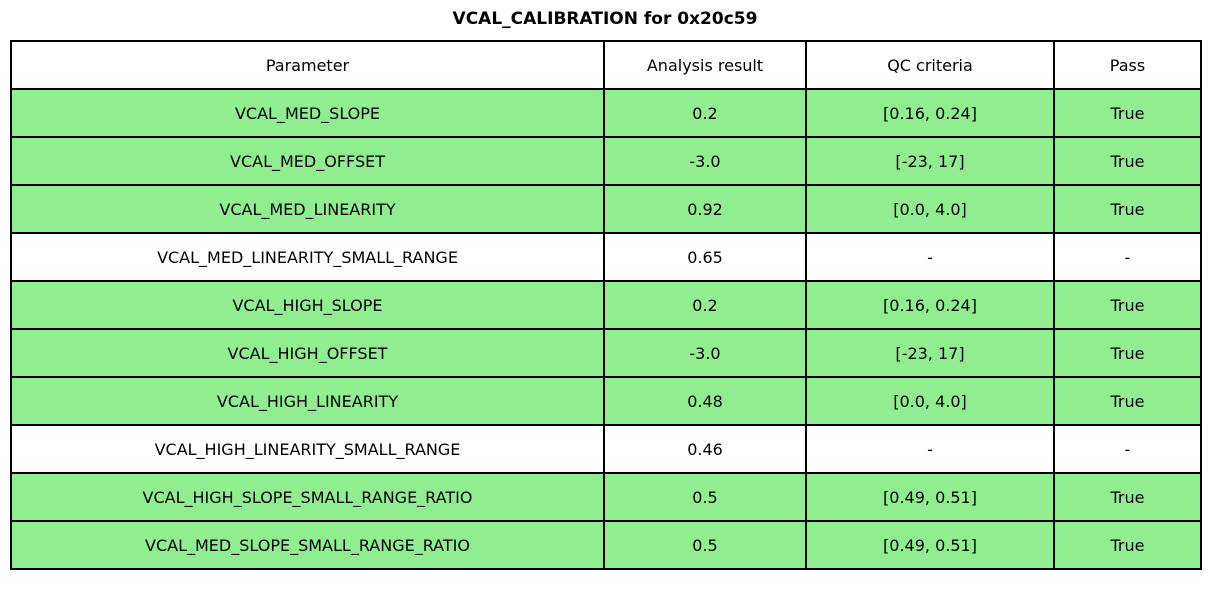 The height and width of the screenshot is (604, 1210). What do you see at coordinates (705, 65) in the screenshot?
I see `col-header-analysis-result: Analysis result` at bounding box center [705, 65].